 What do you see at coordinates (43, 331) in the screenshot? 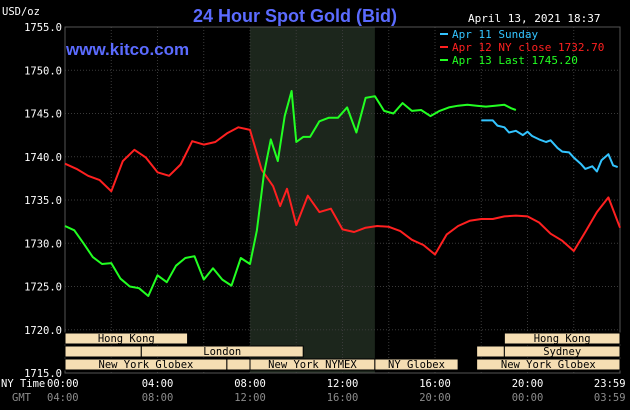
I see `y-tick-label: 1720.0` at bounding box center [43, 331].